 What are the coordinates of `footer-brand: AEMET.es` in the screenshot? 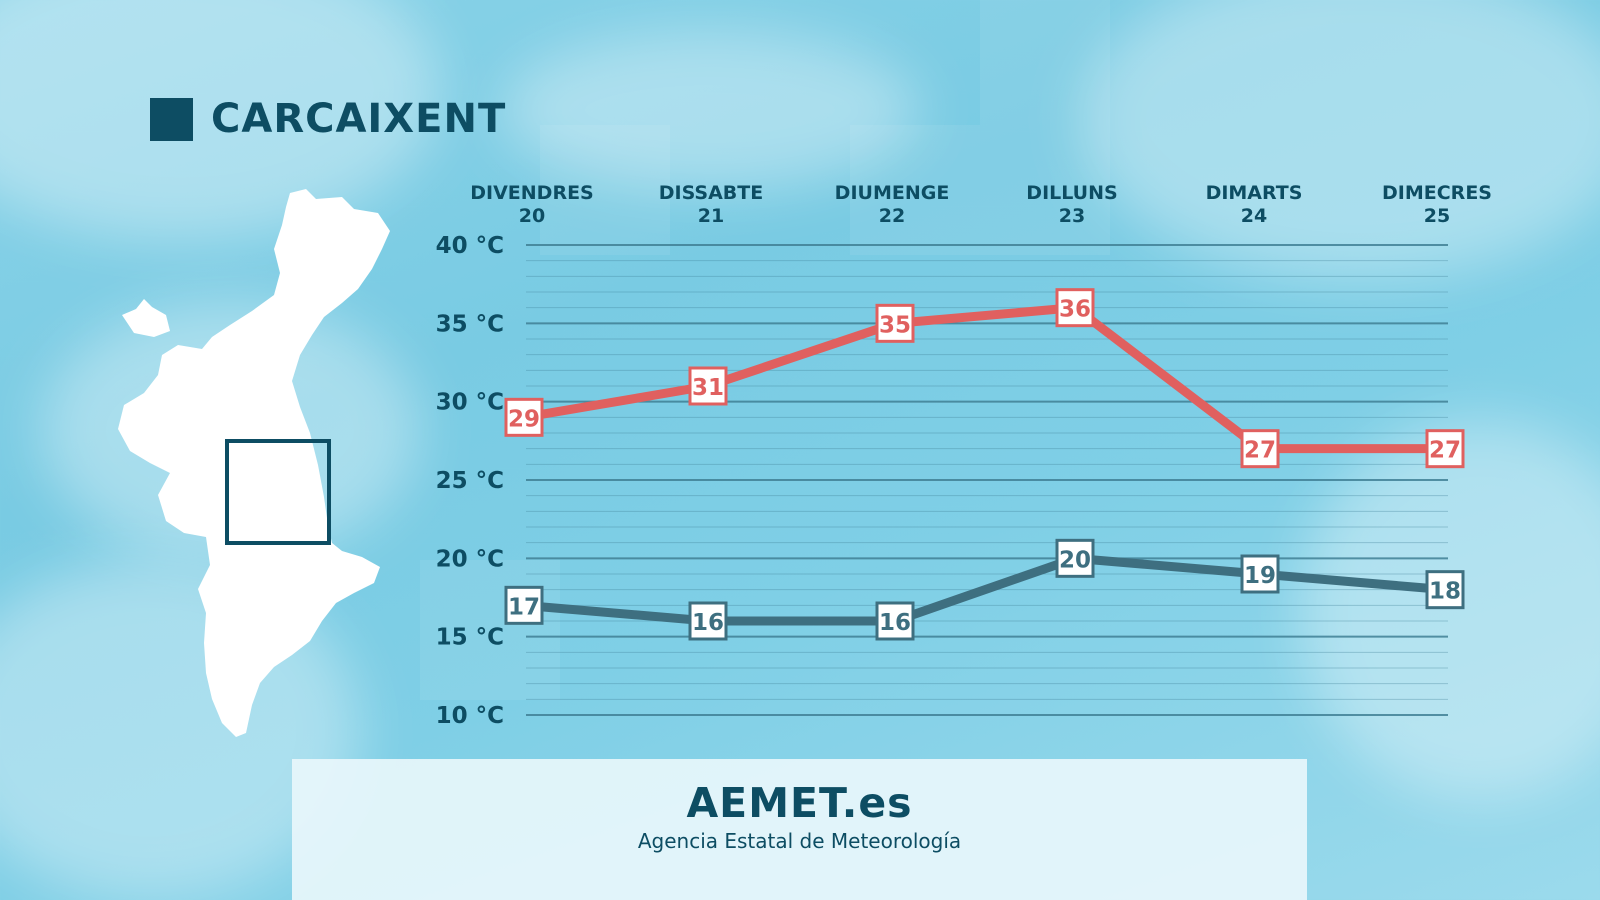 It's located at (799, 803).